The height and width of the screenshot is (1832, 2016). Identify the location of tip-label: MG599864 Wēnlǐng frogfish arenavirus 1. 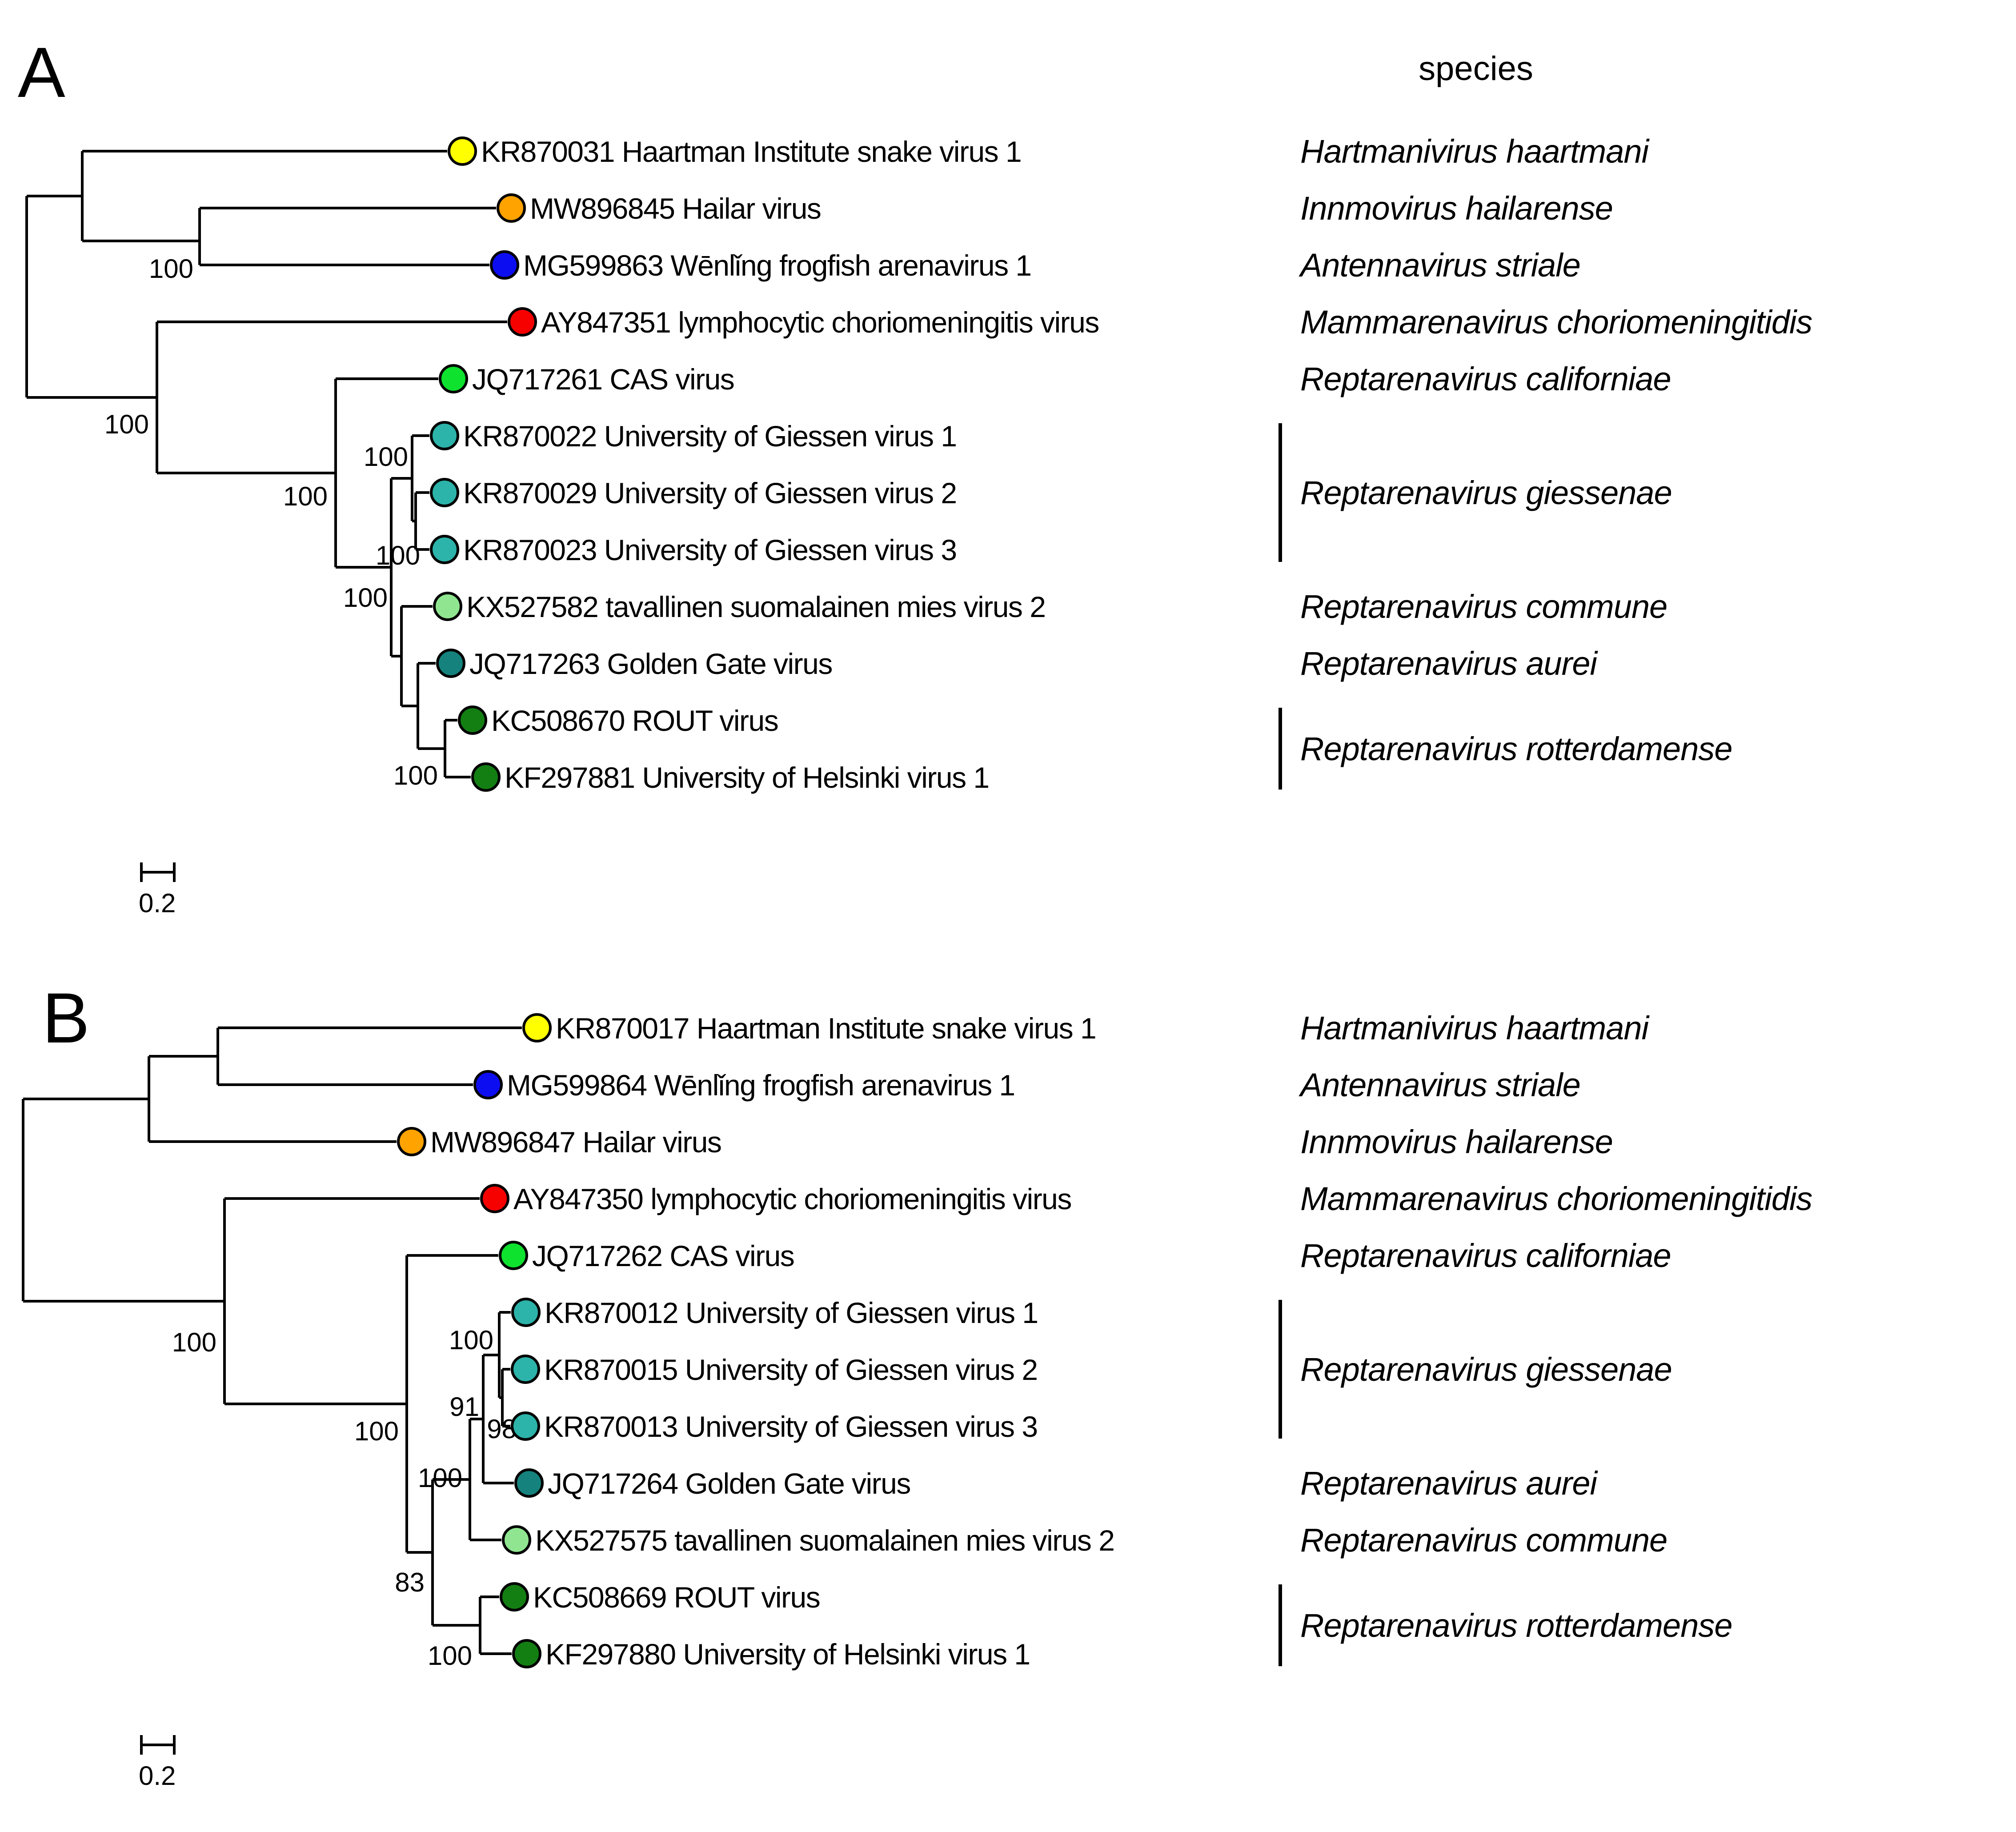
(761, 1085).